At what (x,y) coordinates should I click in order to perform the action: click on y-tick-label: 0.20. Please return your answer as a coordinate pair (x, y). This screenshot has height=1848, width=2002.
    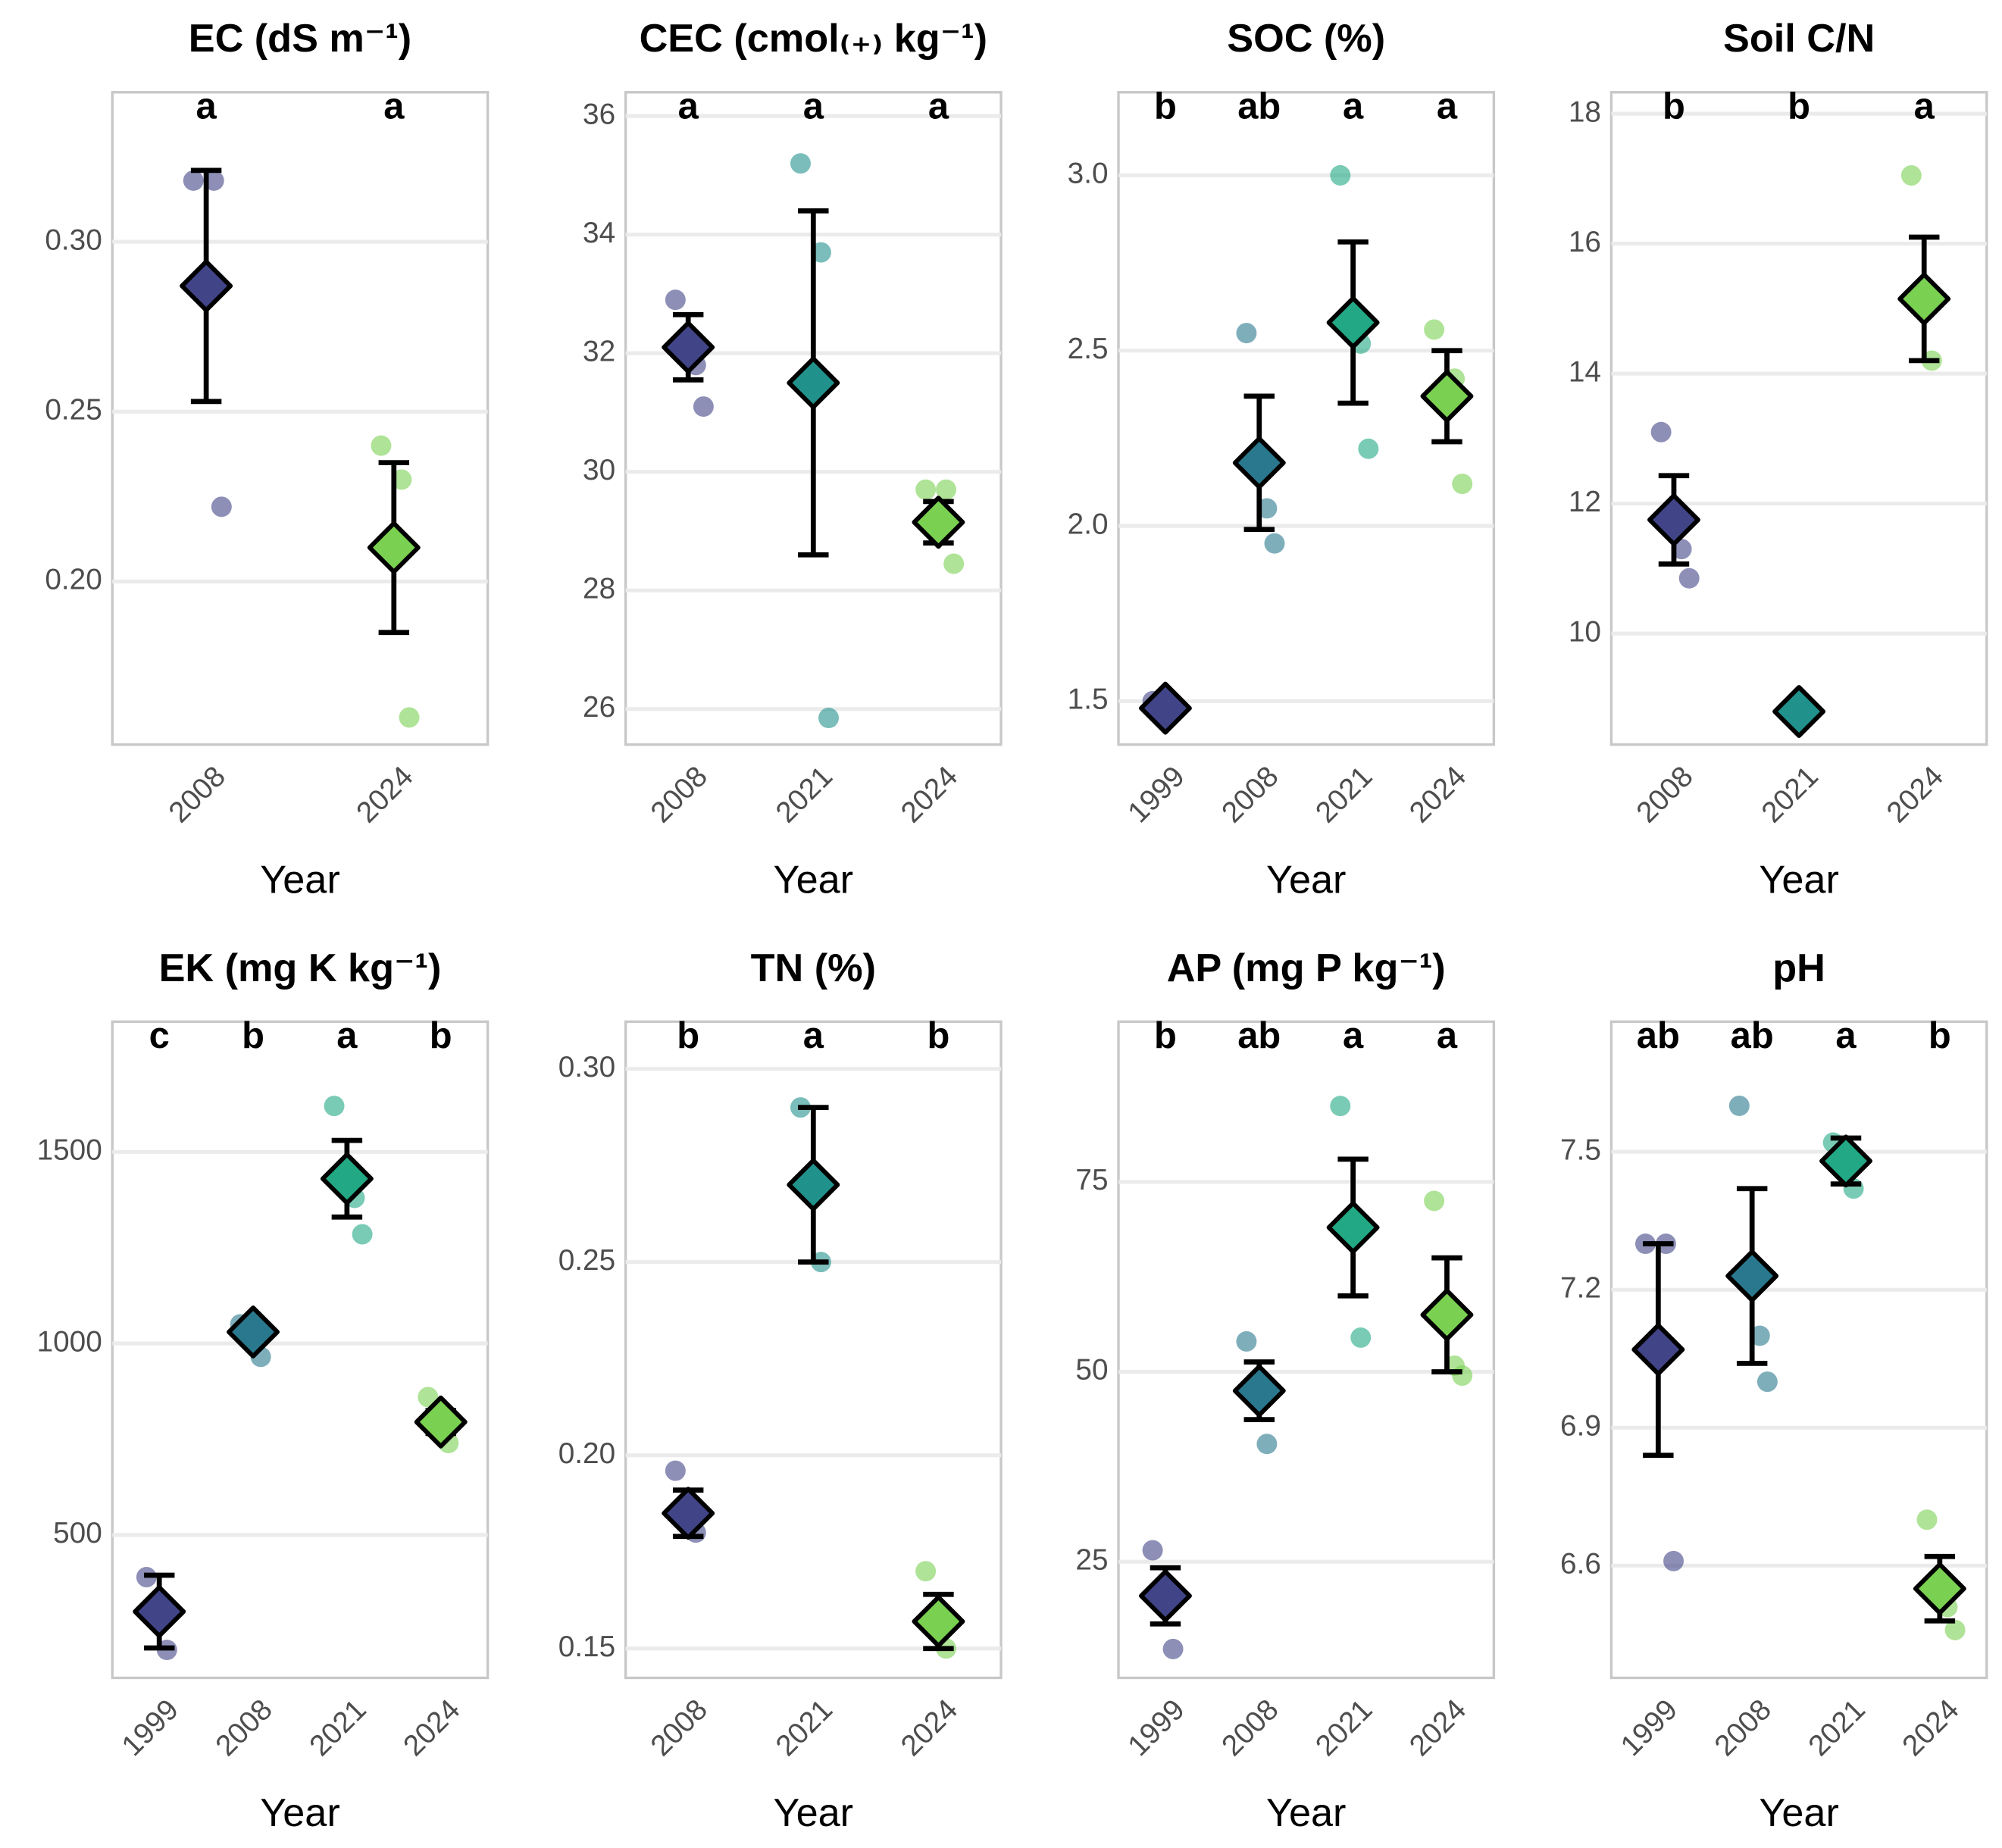
    Looking at the image, I should click on (586, 1453).